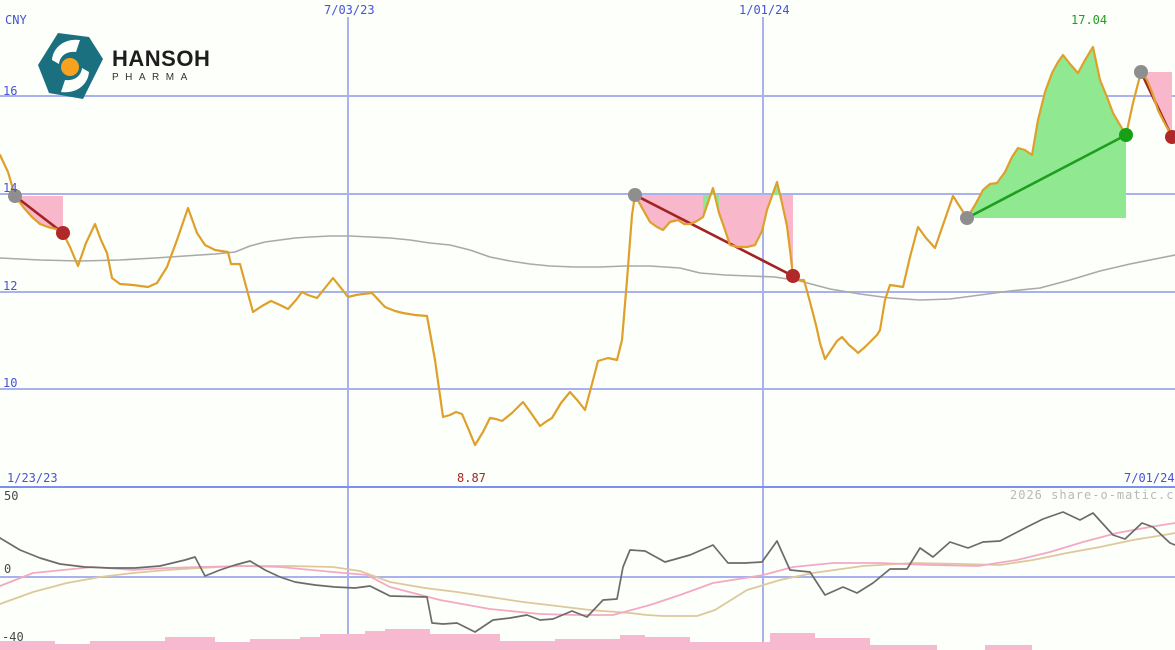 This screenshot has width=1175, height=650. I want to click on logo-subtitle: PHARMA, so click(153, 77).